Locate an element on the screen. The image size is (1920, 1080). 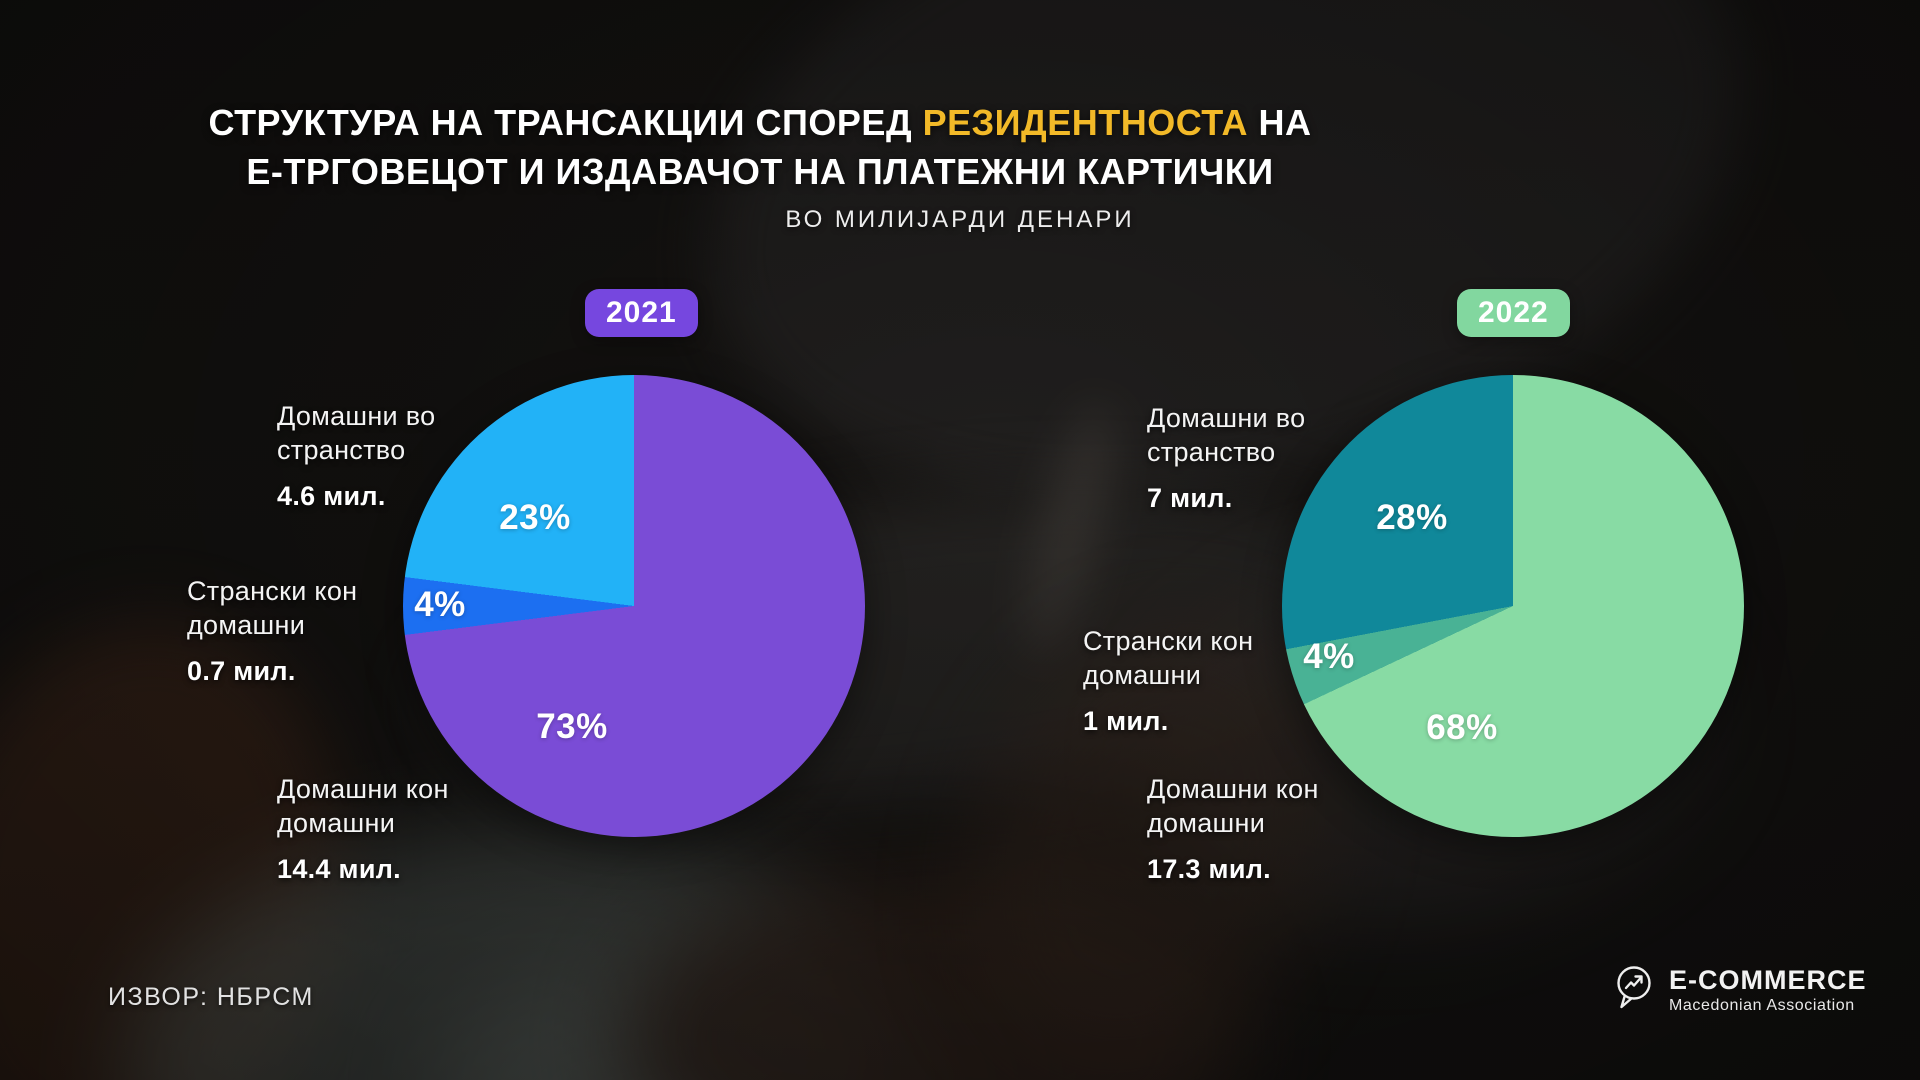
callout-value: 4.6 мил. is located at coordinates (331, 496).